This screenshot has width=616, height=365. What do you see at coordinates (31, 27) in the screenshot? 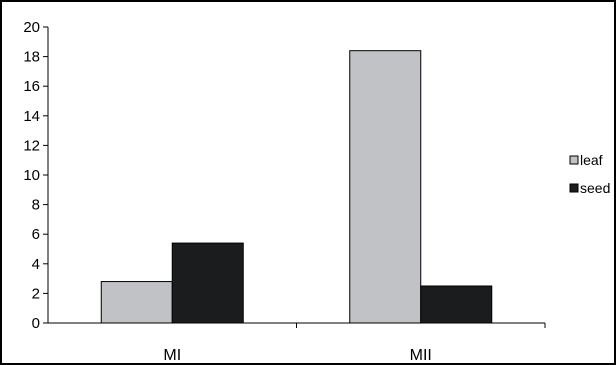
I see `y-tick-label: 20` at bounding box center [31, 27].